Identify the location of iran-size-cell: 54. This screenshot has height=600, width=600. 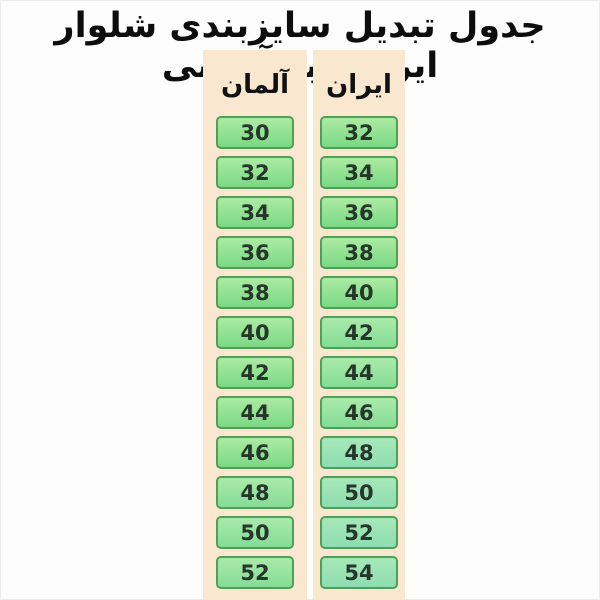
(359, 572).